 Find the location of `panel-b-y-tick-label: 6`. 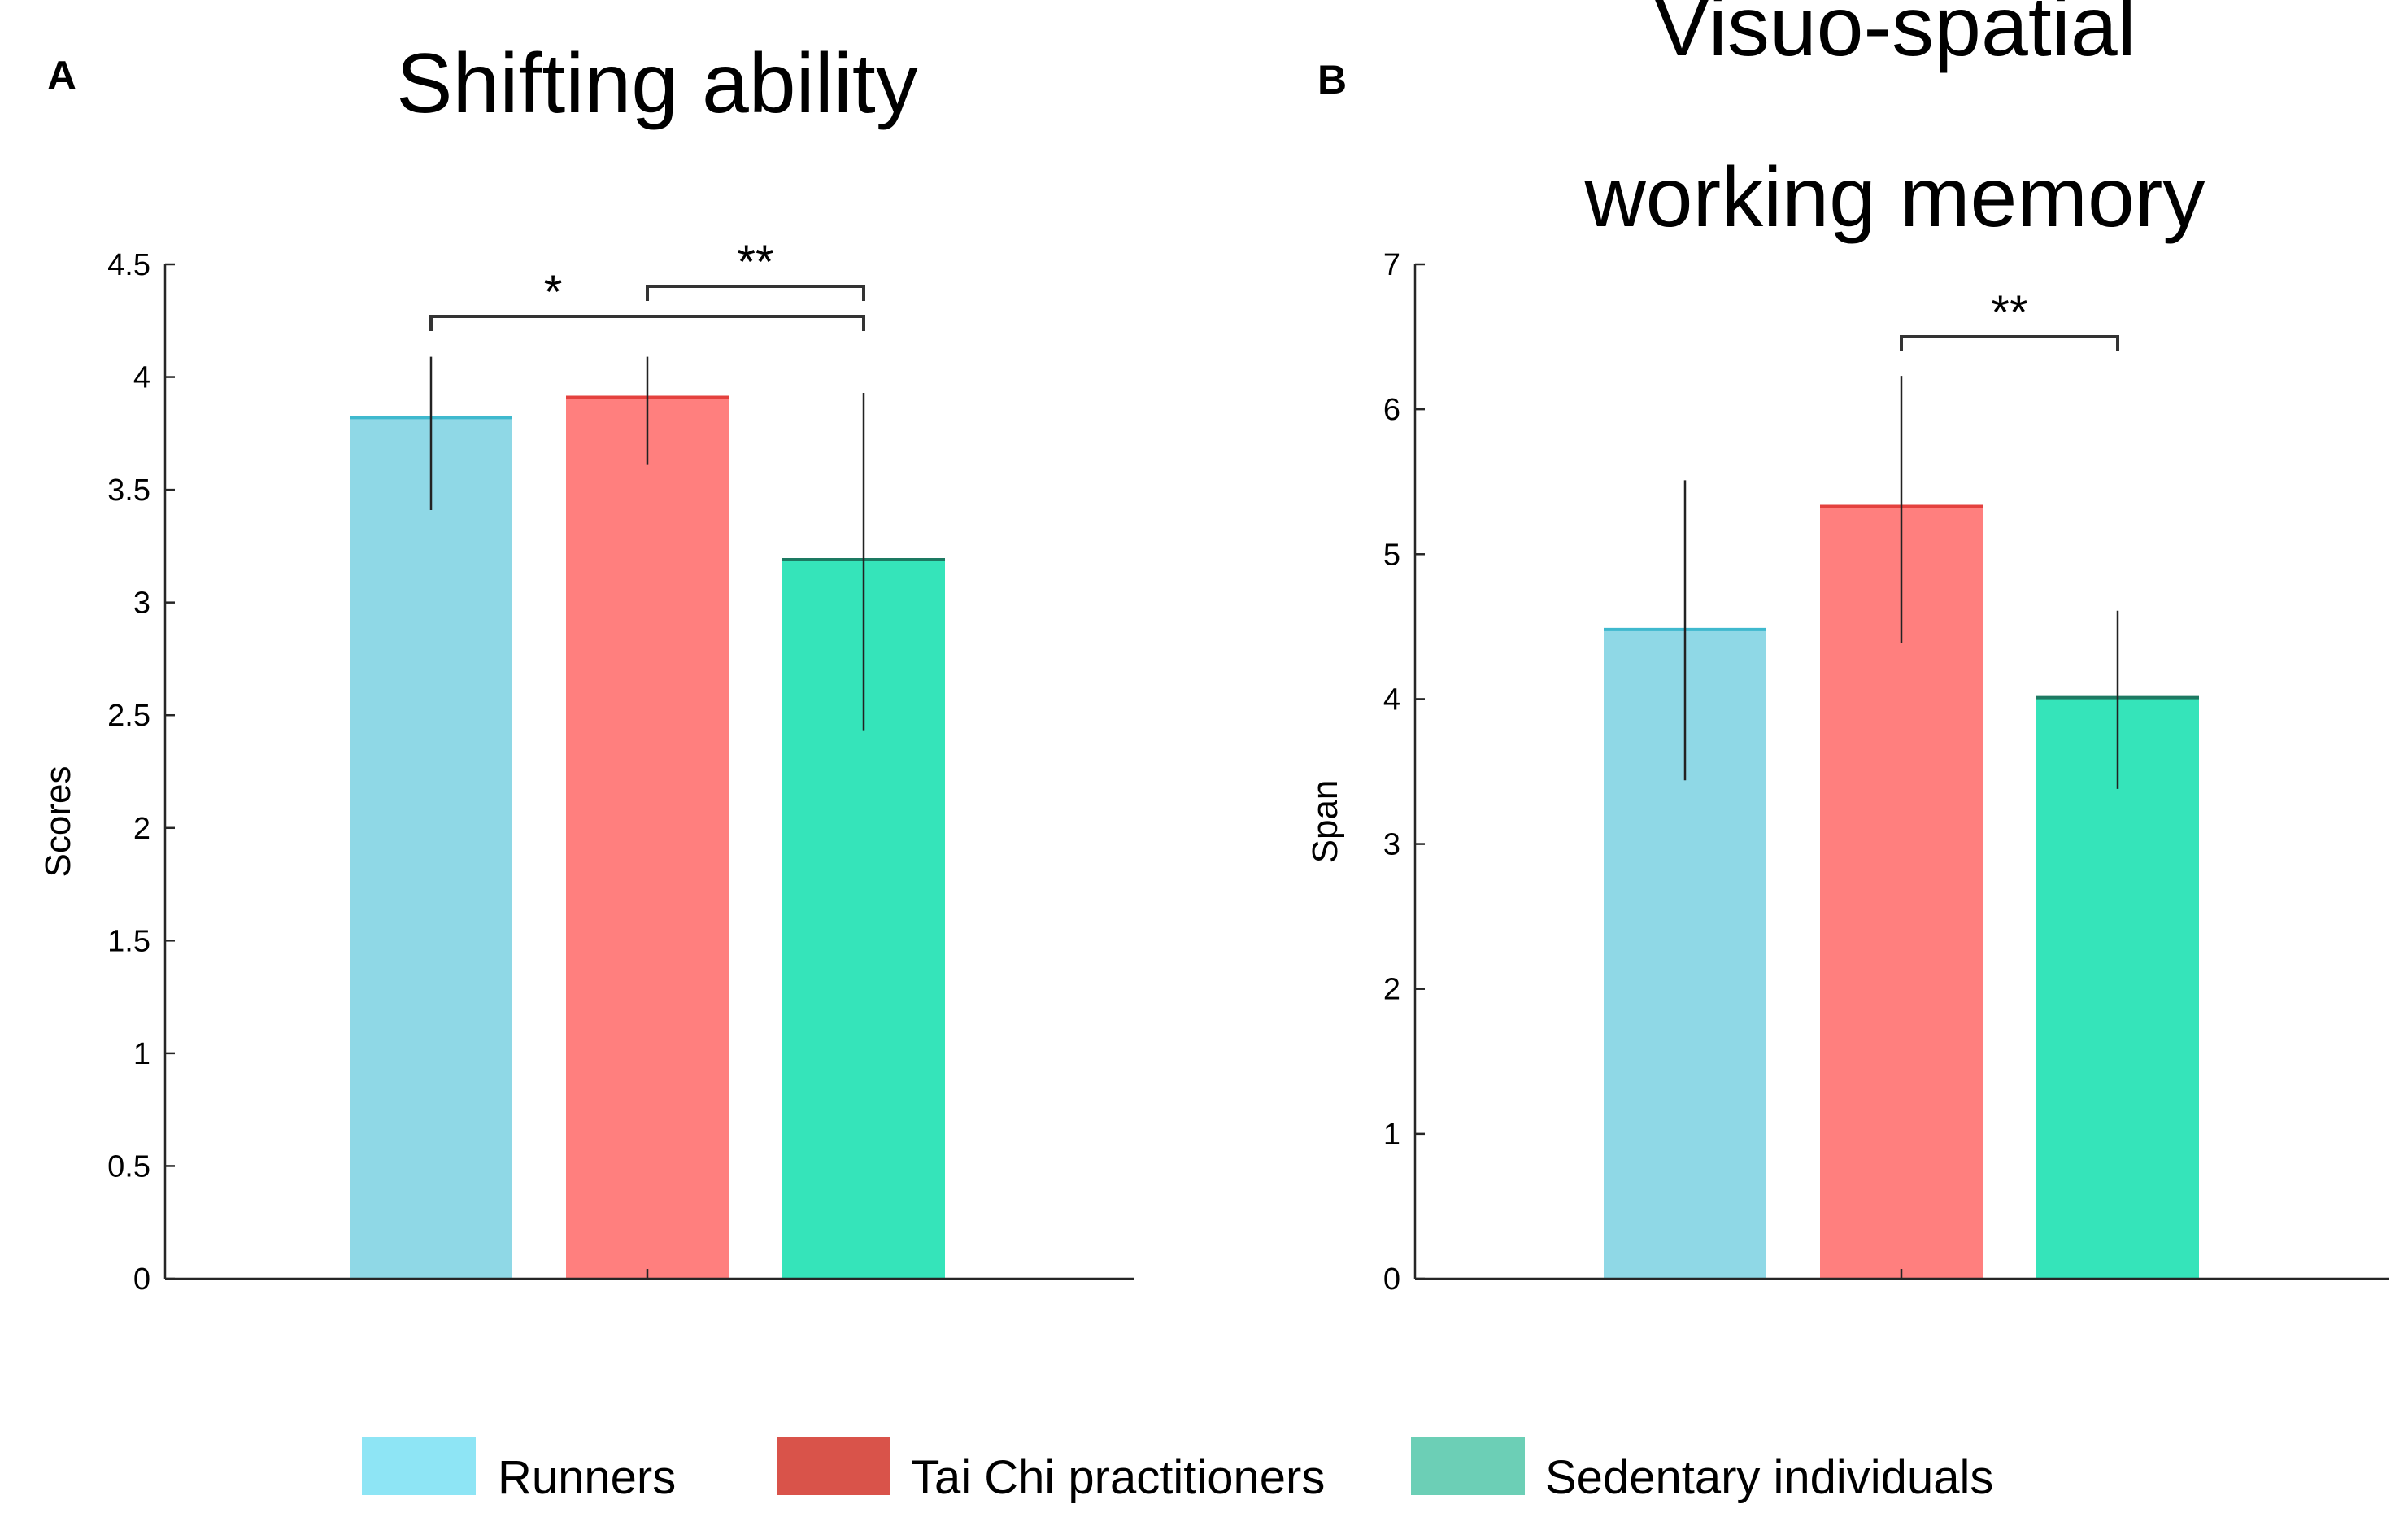

panel-b-y-tick-label: 6 is located at coordinates (1391, 410).